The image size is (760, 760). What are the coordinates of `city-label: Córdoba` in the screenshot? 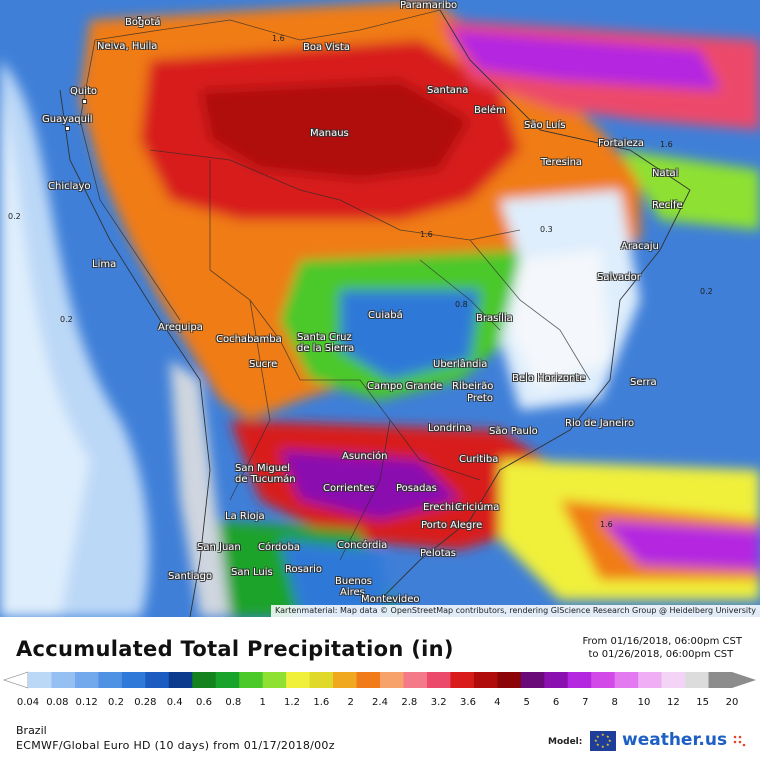 It's located at (279, 547).